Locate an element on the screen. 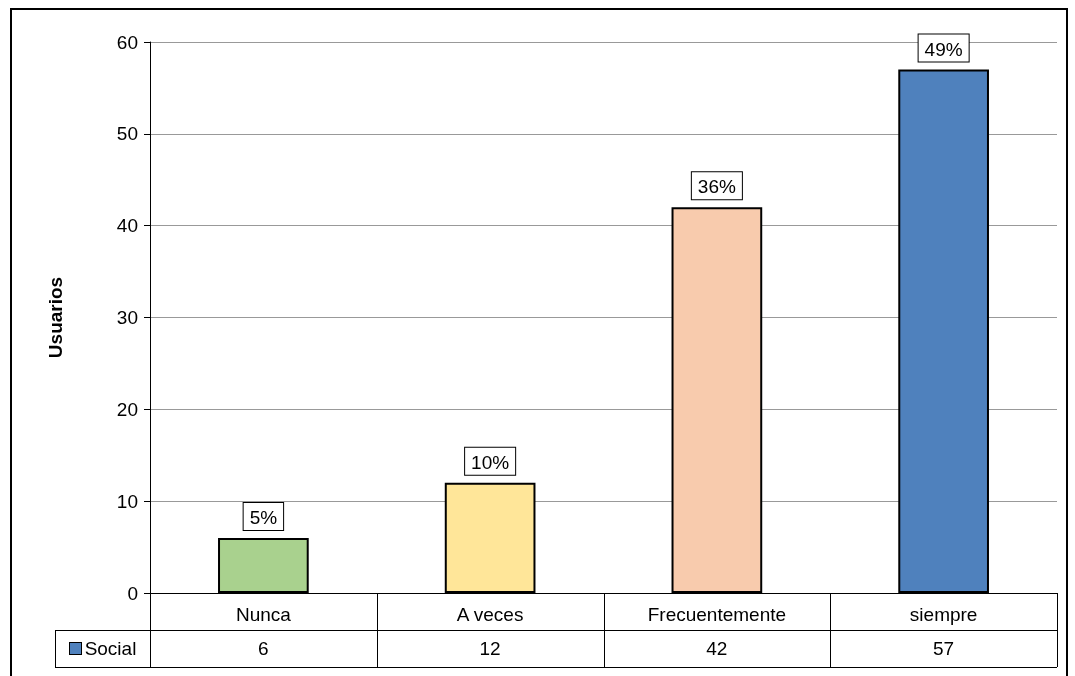 The height and width of the screenshot is (676, 1075). y-axis-title: Usuarios is located at coordinates (55, 317).